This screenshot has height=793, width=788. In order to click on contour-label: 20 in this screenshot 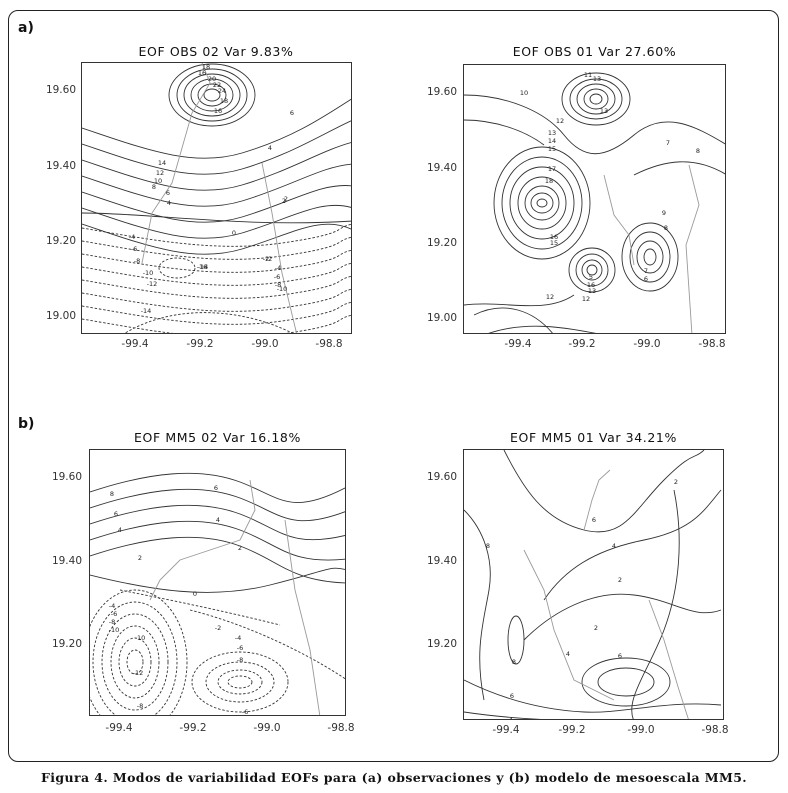, I will do `click(212, 79)`.